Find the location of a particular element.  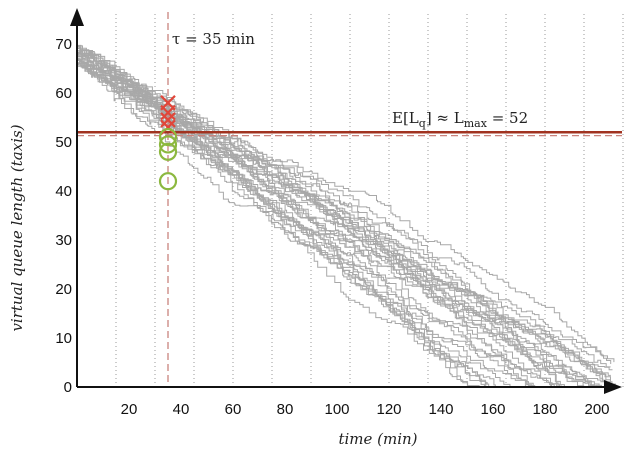

x-tick-label: 60 is located at coordinates (233, 409).